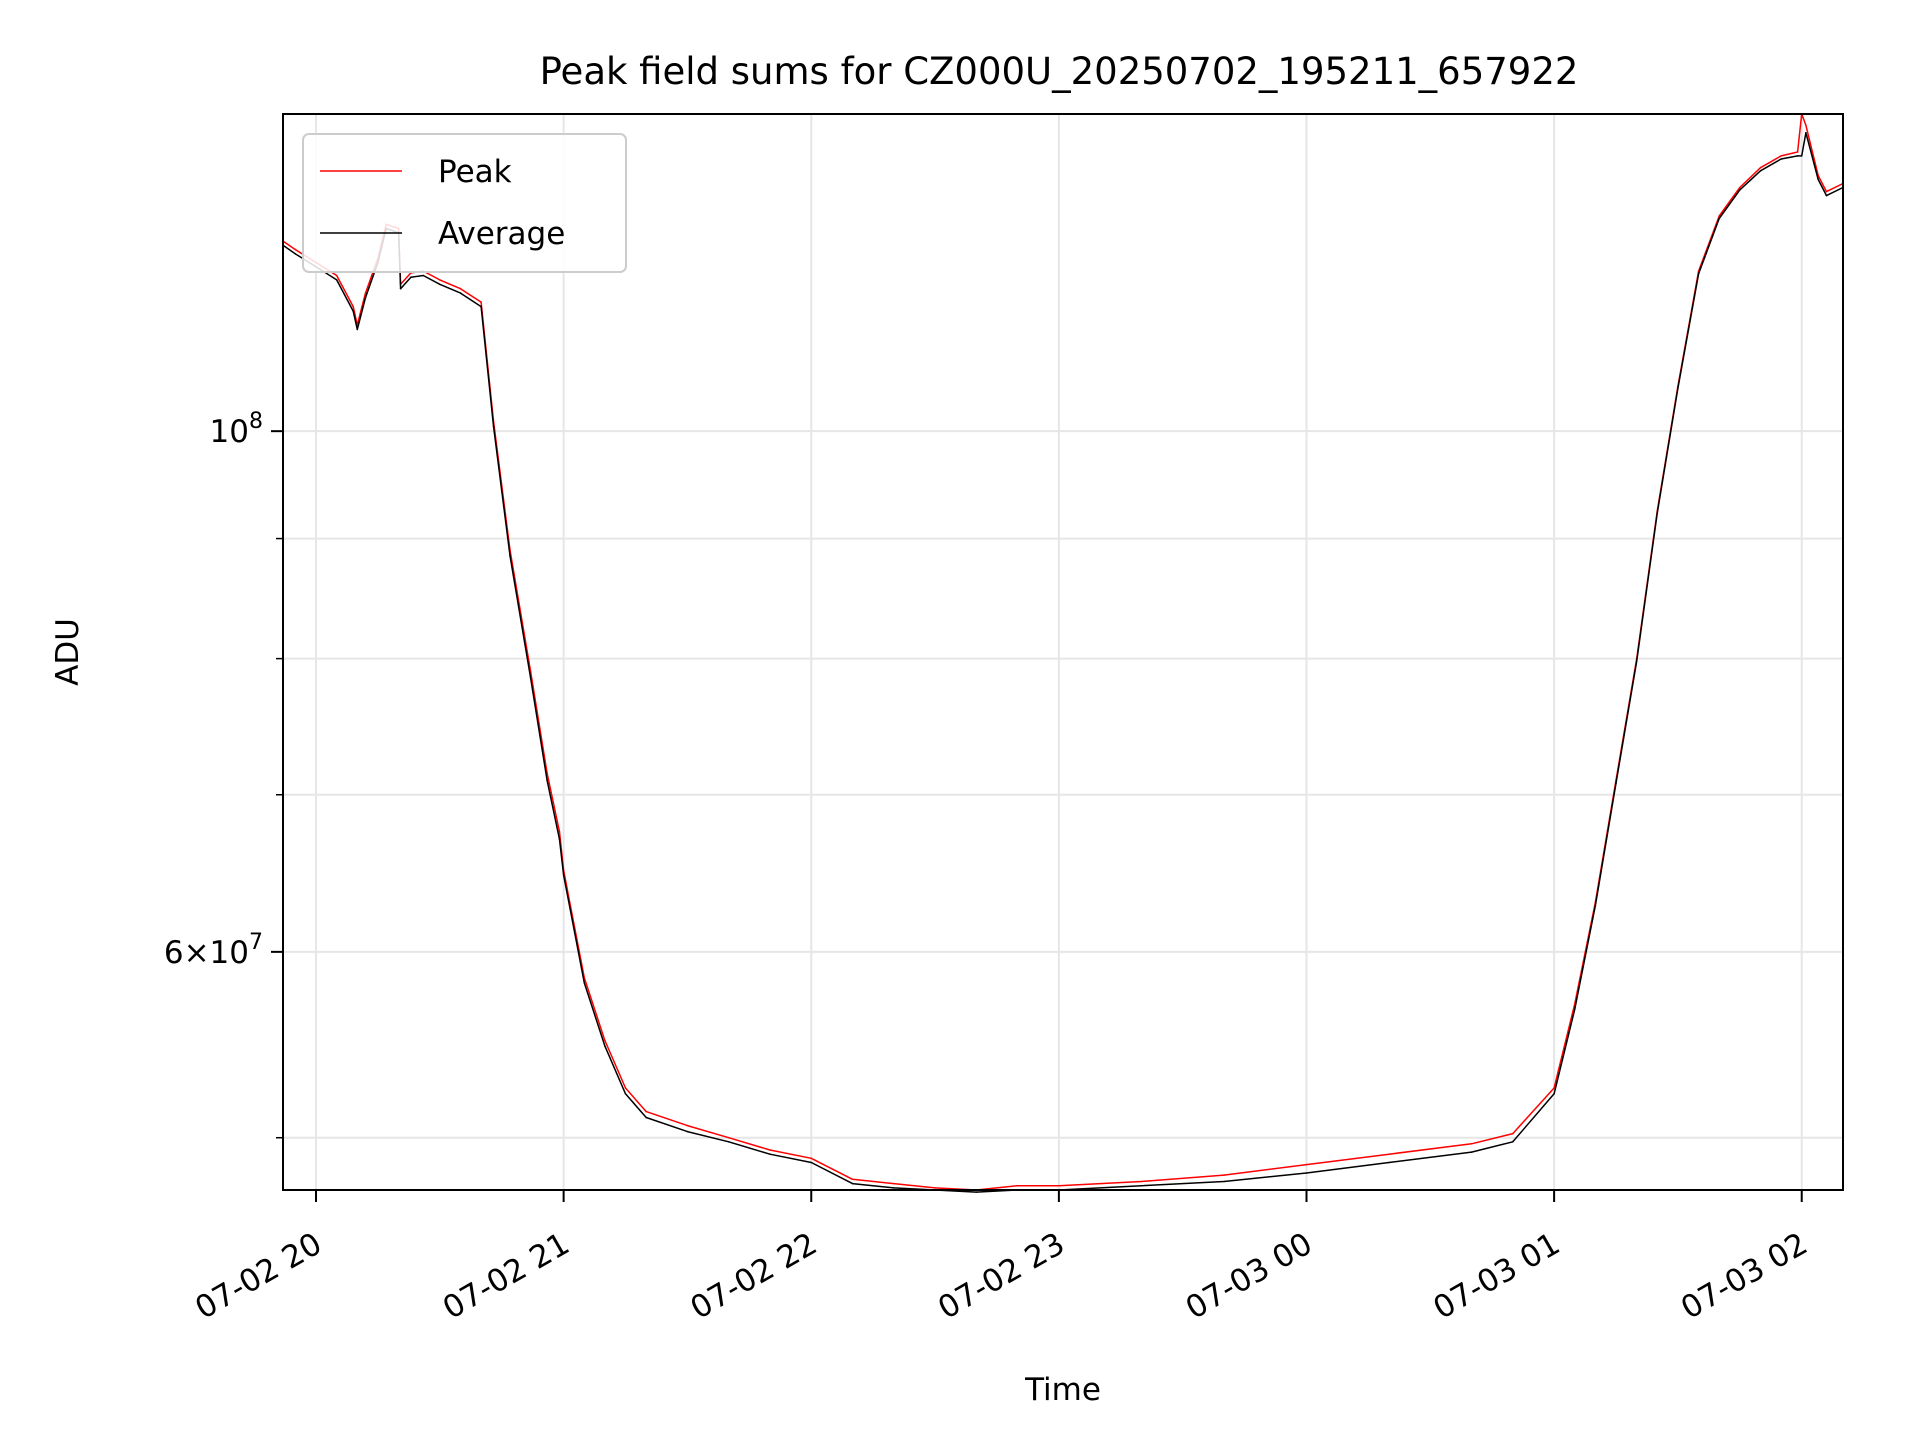 Image resolution: width=1920 pixels, height=1440 pixels. Describe the element at coordinates (229, 953) in the screenshot. I see `y-tick-label-base: 10` at that location.